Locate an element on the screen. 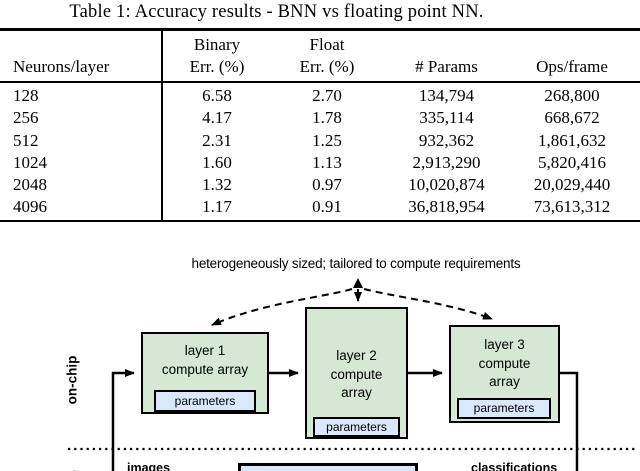 This screenshot has width=640, height=471. layer1-parameters-box: parameters is located at coordinates (205, 401).